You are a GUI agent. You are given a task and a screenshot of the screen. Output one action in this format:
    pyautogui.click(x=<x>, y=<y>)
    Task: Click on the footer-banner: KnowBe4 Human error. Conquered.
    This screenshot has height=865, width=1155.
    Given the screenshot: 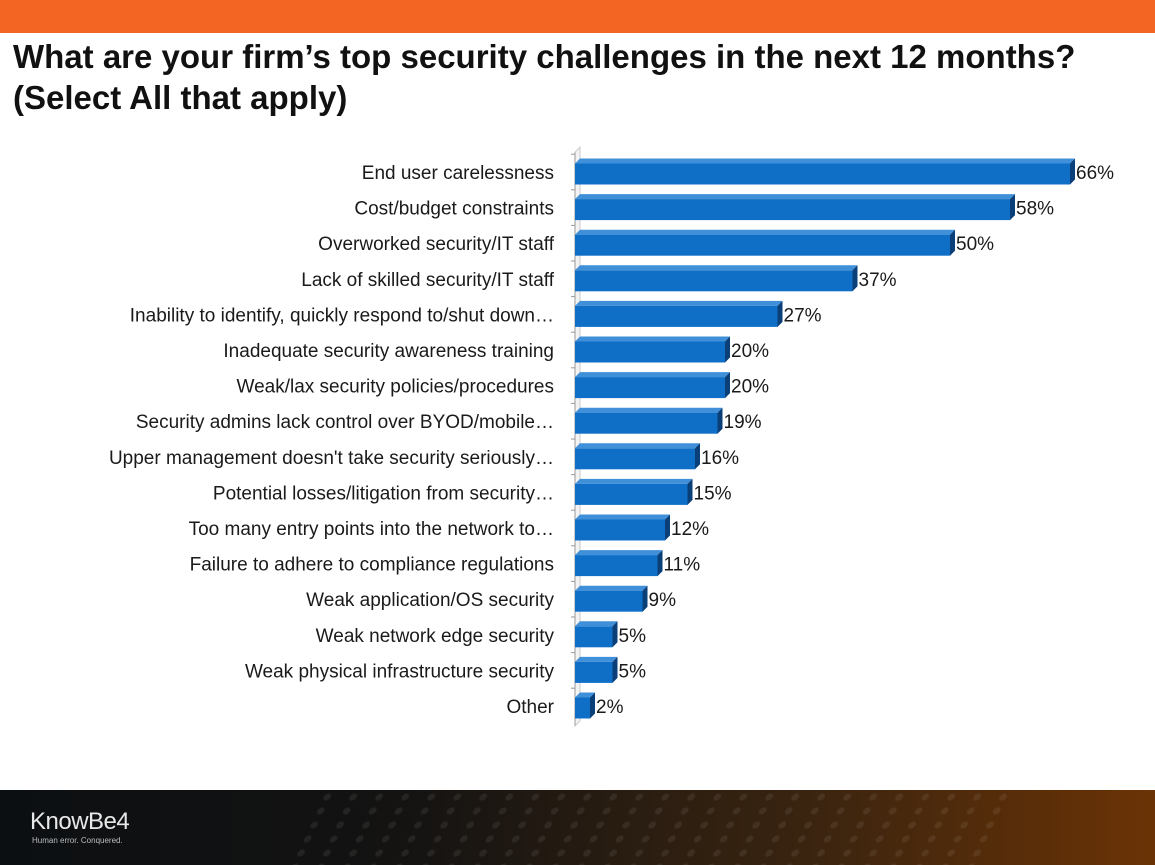 What is the action you would take?
    pyautogui.click(x=577, y=827)
    